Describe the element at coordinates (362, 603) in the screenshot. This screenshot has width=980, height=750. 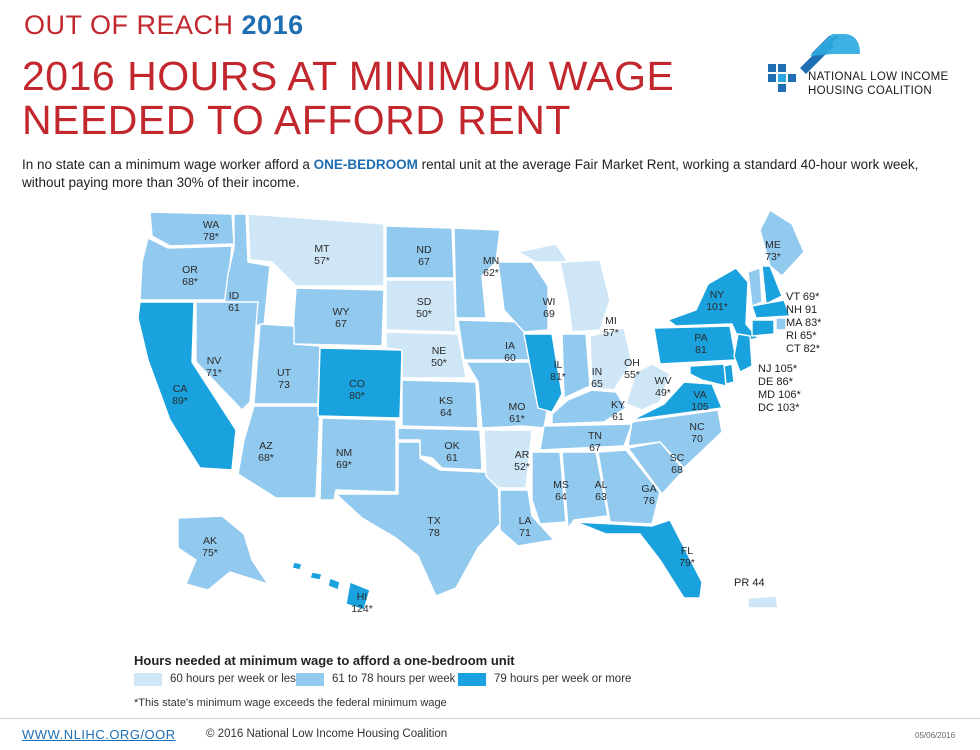
I see `state-label-hi: HI 124*` at that location.